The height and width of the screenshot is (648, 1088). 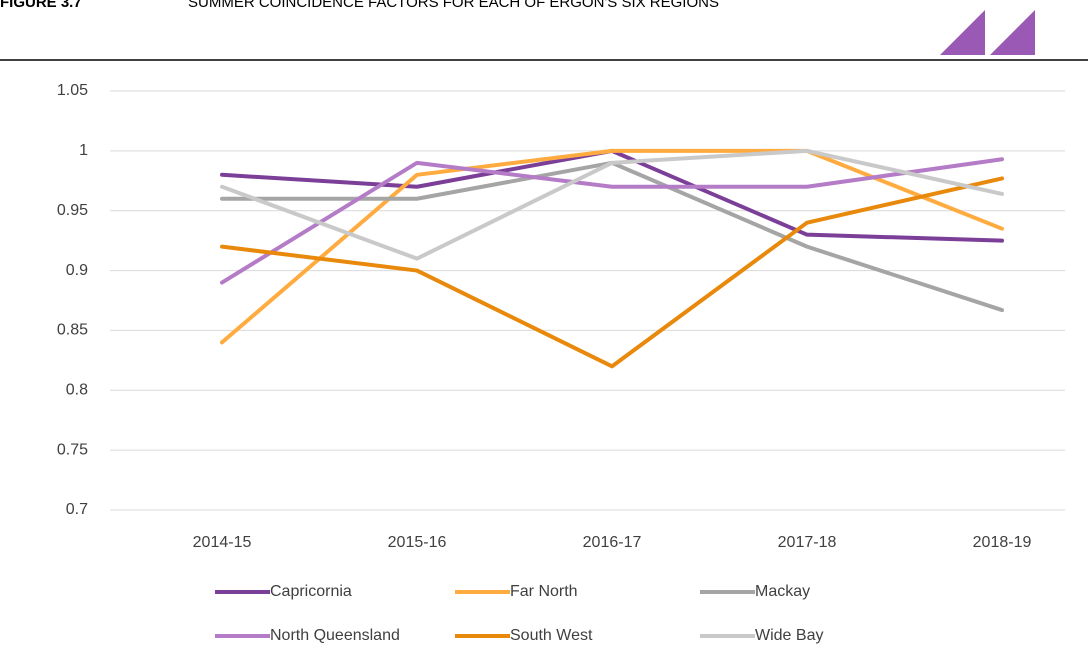 What do you see at coordinates (72, 330) in the screenshot?
I see `y-tick-label: 0.85` at bounding box center [72, 330].